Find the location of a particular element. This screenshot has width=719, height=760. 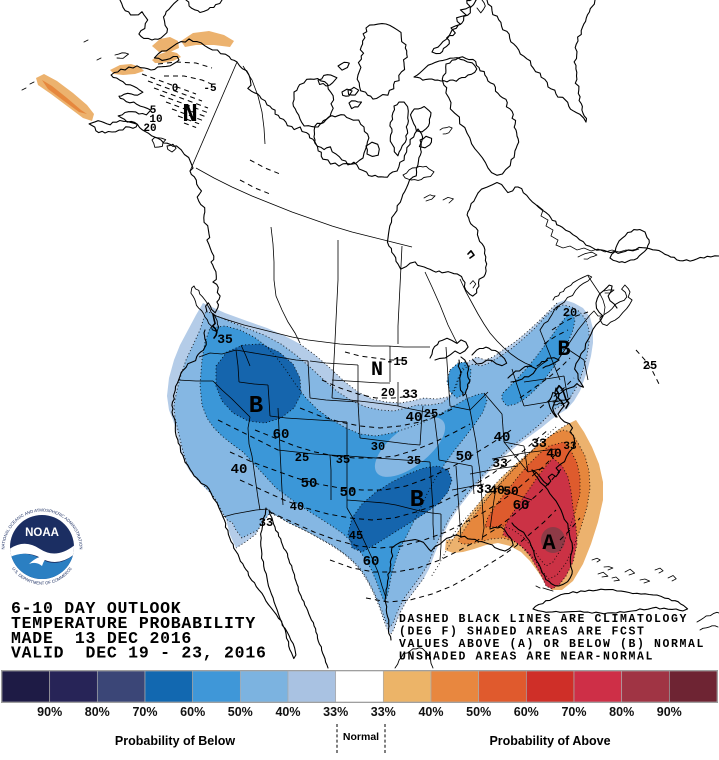

svg-text: Normal is located at coordinates (361, 737).